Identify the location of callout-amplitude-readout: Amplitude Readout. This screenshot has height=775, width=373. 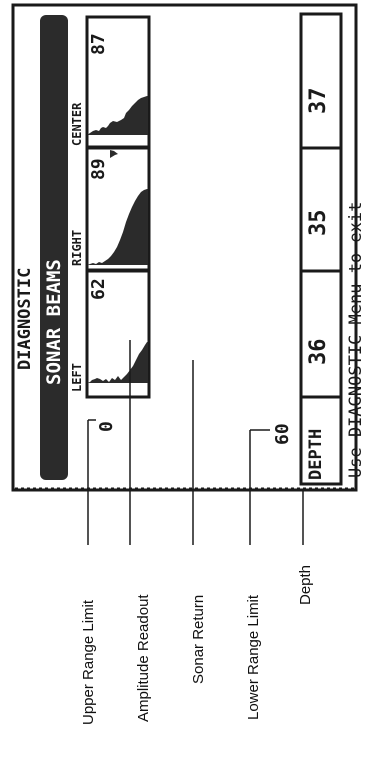
(143, 658).